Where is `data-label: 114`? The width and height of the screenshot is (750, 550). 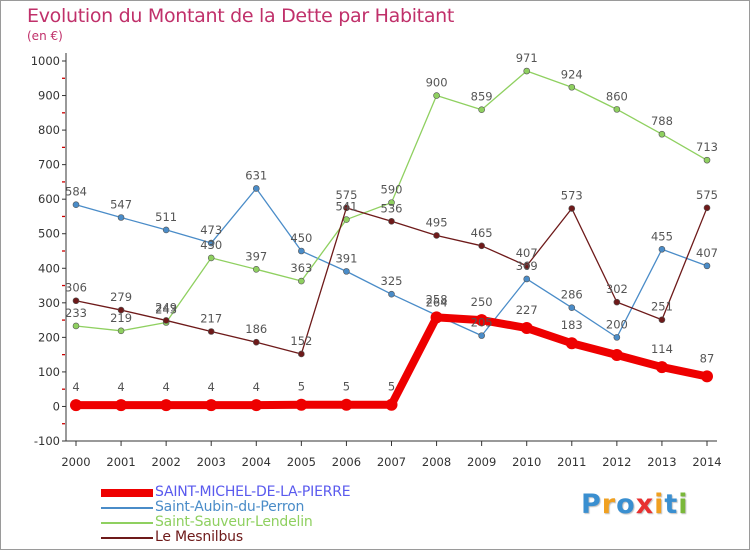
data-label: 114 is located at coordinates (662, 349).